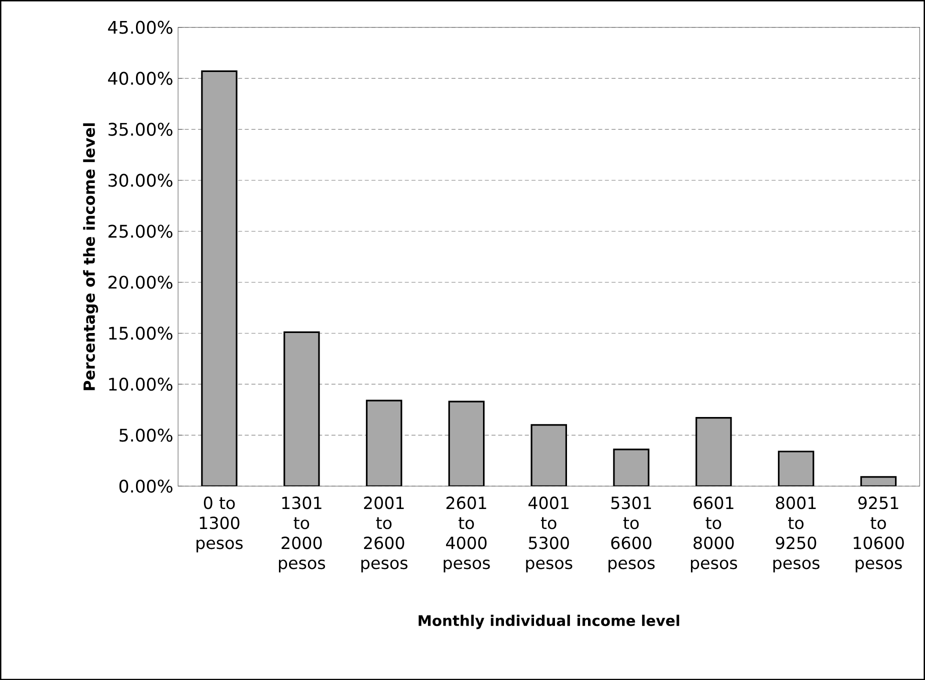 The height and width of the screenshot is (680, 925). Describe the element at coordinates (140, 384) in the screenshot. I see `y-tick-label: 10.00%` at that location.